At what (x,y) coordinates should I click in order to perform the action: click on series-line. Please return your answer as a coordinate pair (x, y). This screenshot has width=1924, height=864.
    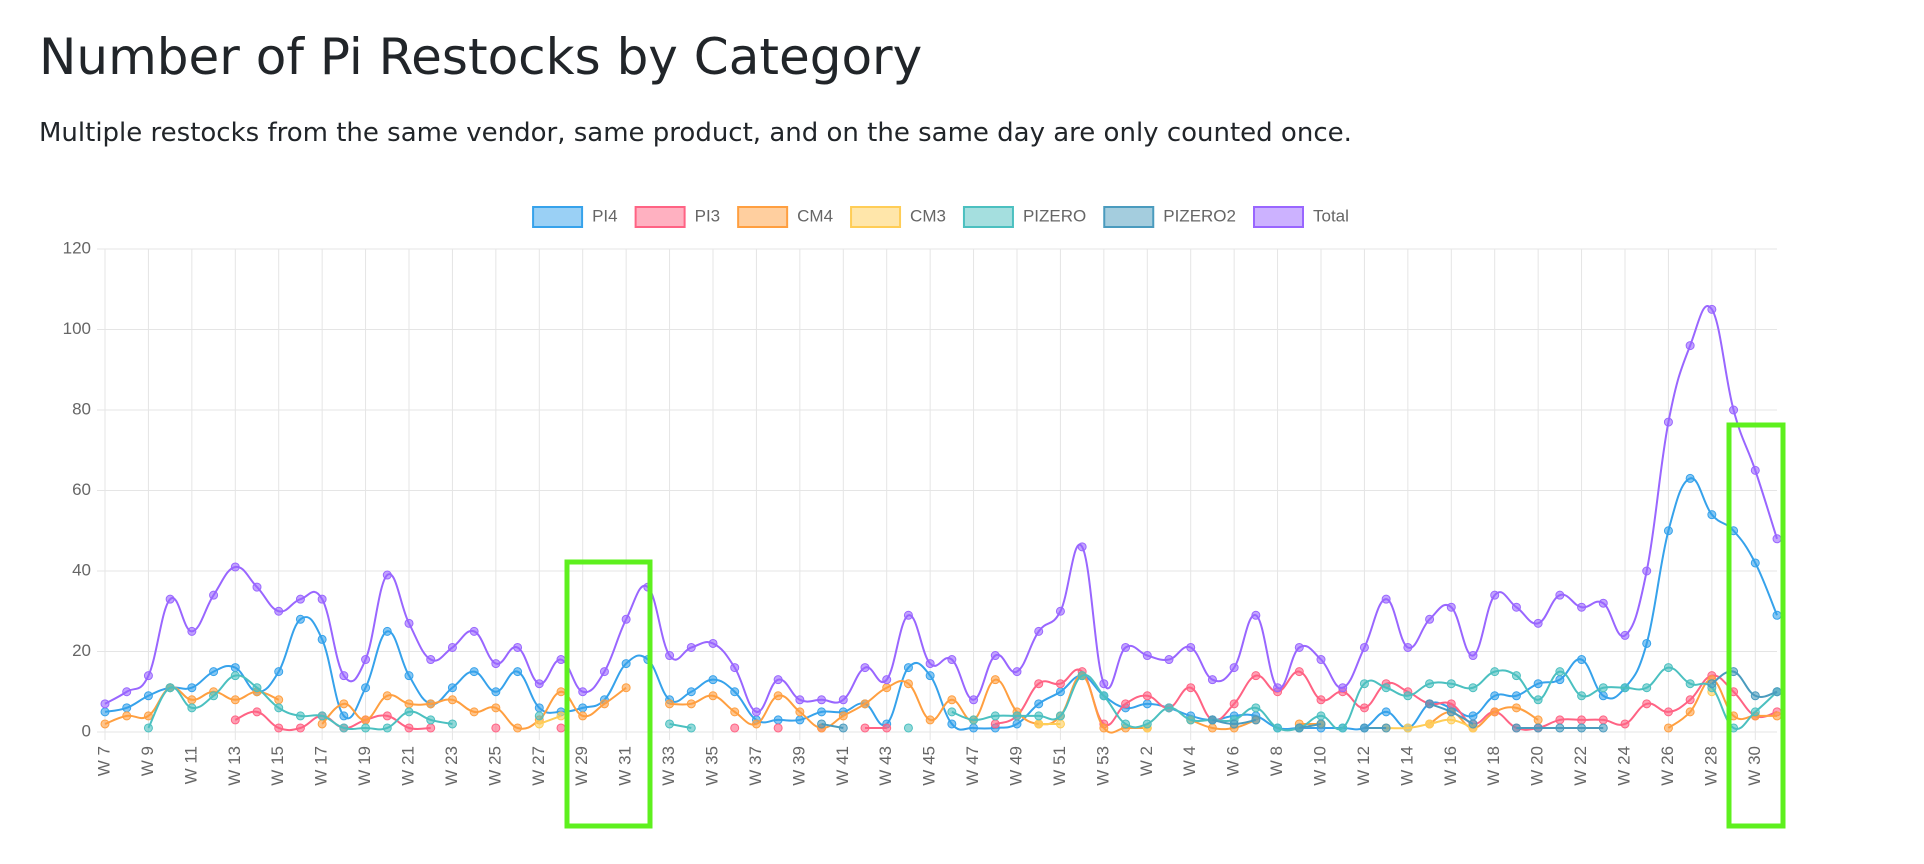
    Looking at the image, I should click on (1386, 699).